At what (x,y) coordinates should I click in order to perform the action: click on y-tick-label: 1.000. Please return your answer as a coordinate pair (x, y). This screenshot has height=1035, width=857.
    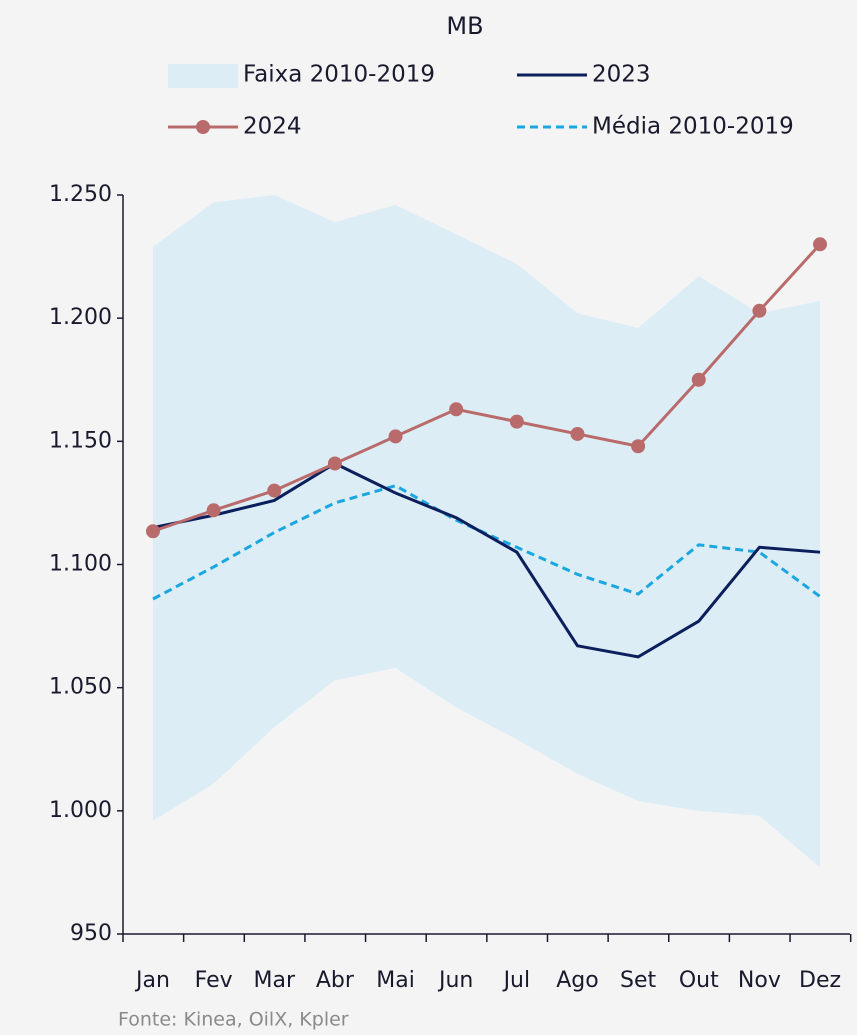
    Looking at the image, I should click on (80, 810).